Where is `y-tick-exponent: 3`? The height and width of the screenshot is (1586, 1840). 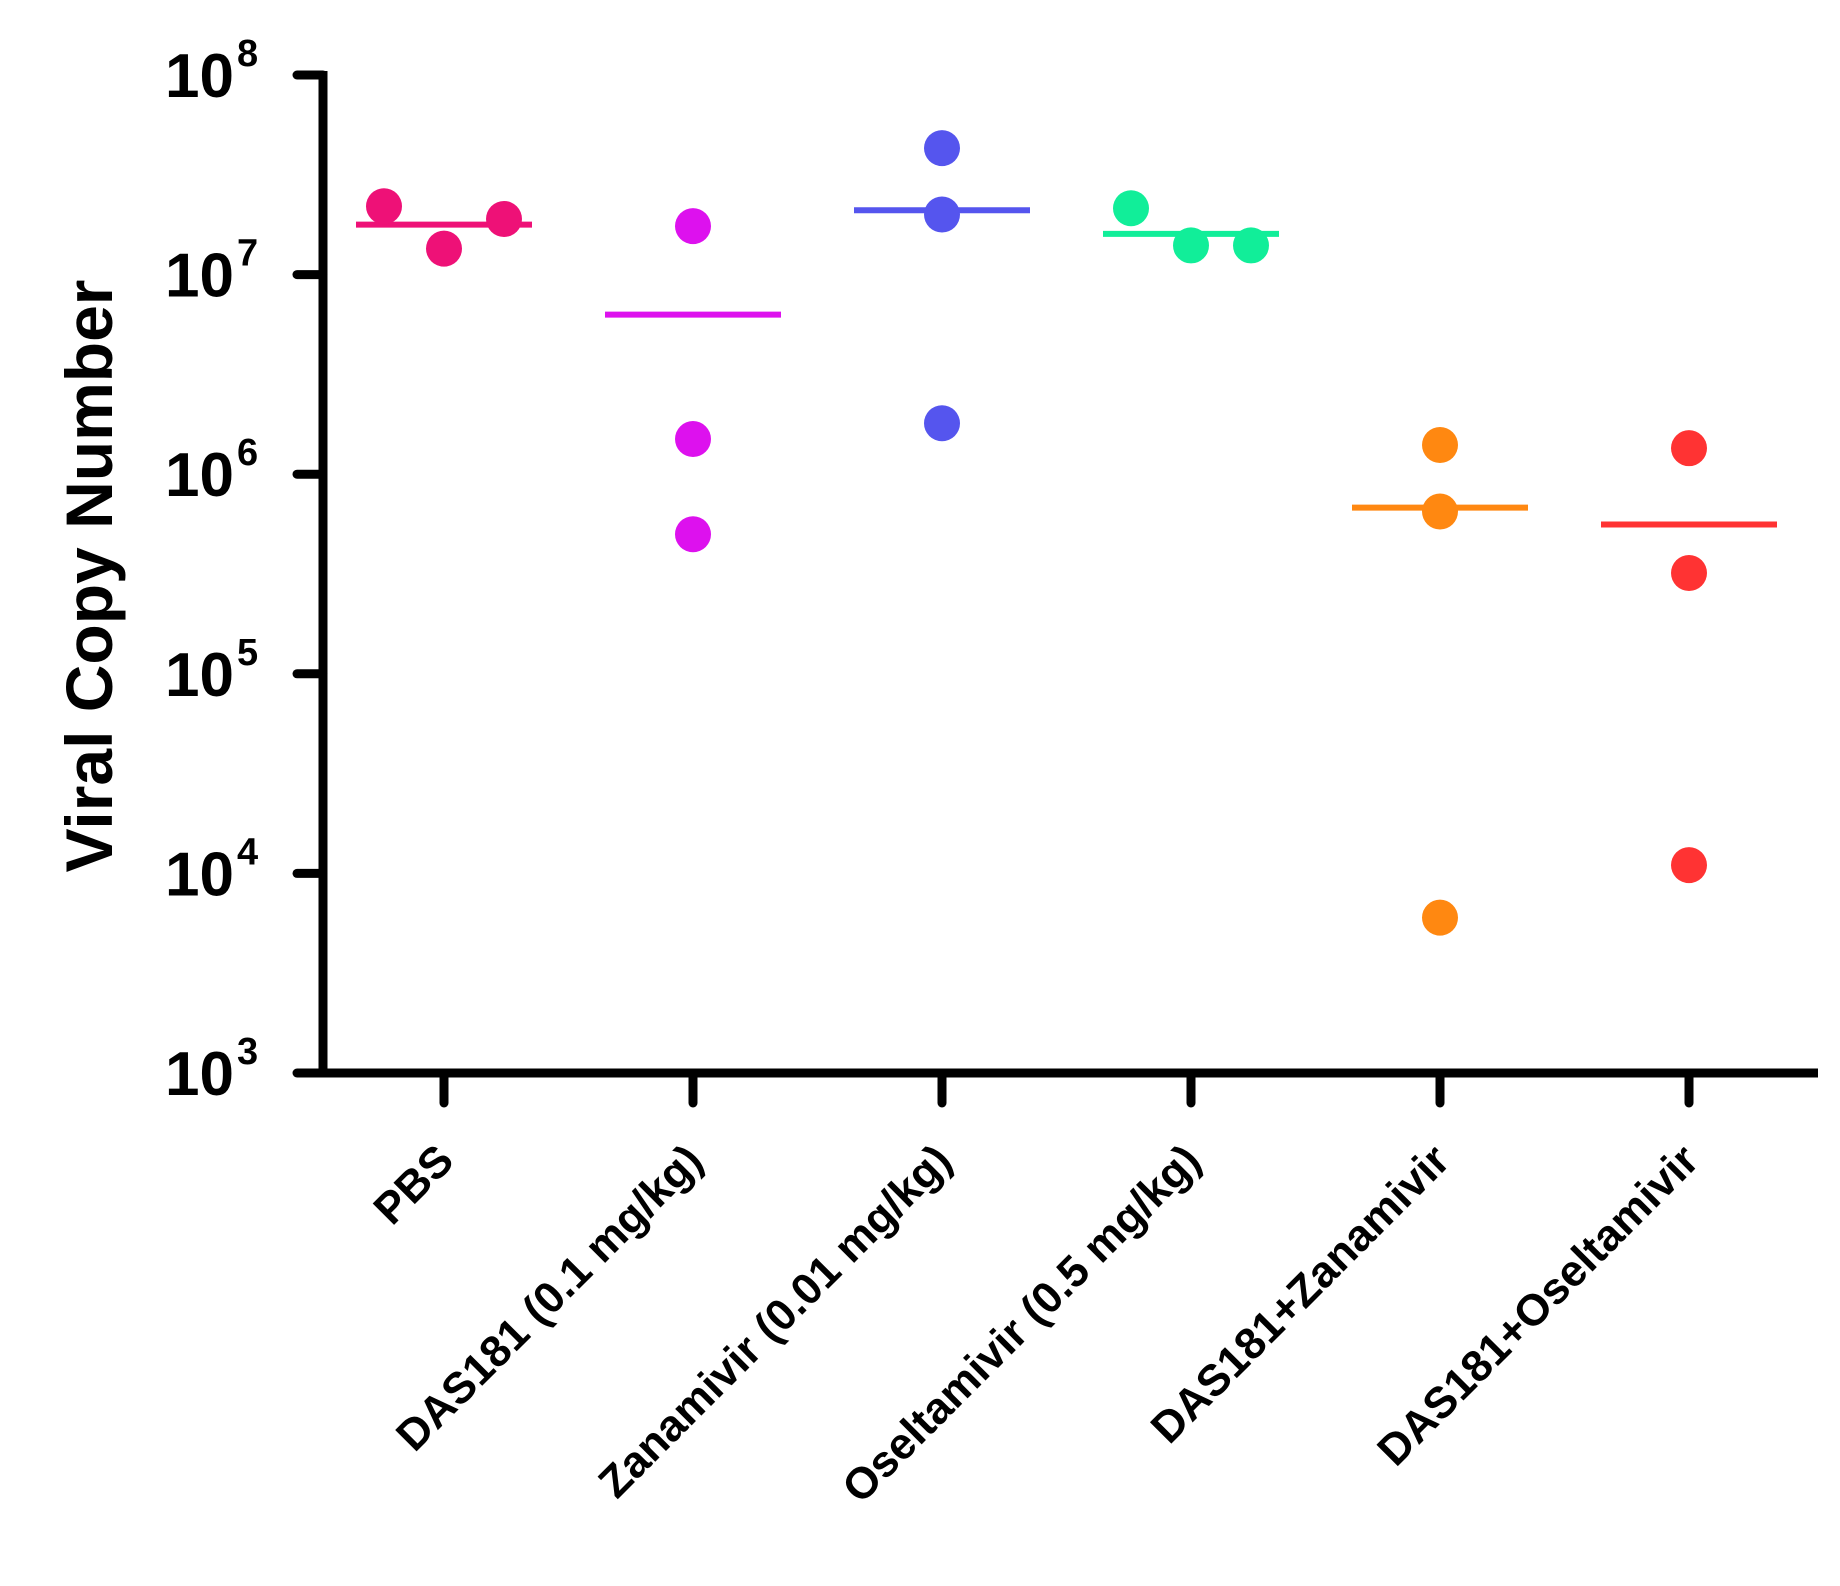 y-tick-exponent: 3 is located at coordinates (247, 1052).